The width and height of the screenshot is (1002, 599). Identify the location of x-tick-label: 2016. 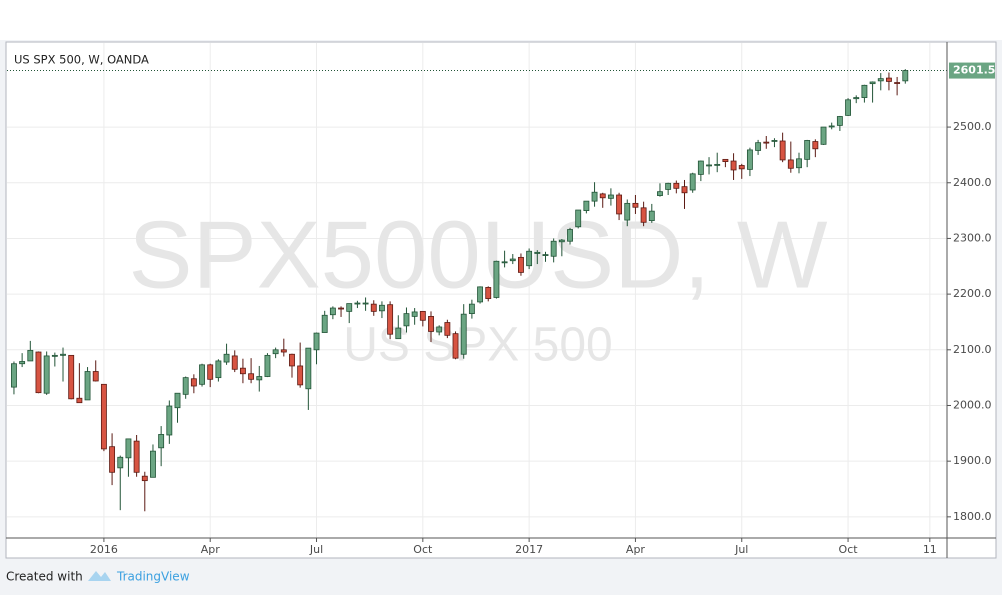
(104, 549).